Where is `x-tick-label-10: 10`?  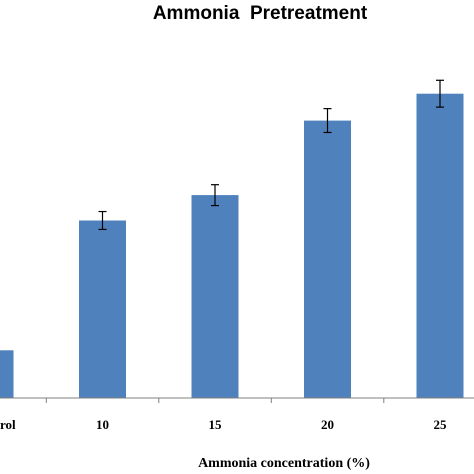 x-tick-label-10: 10 is located at coordinates (102, 424).